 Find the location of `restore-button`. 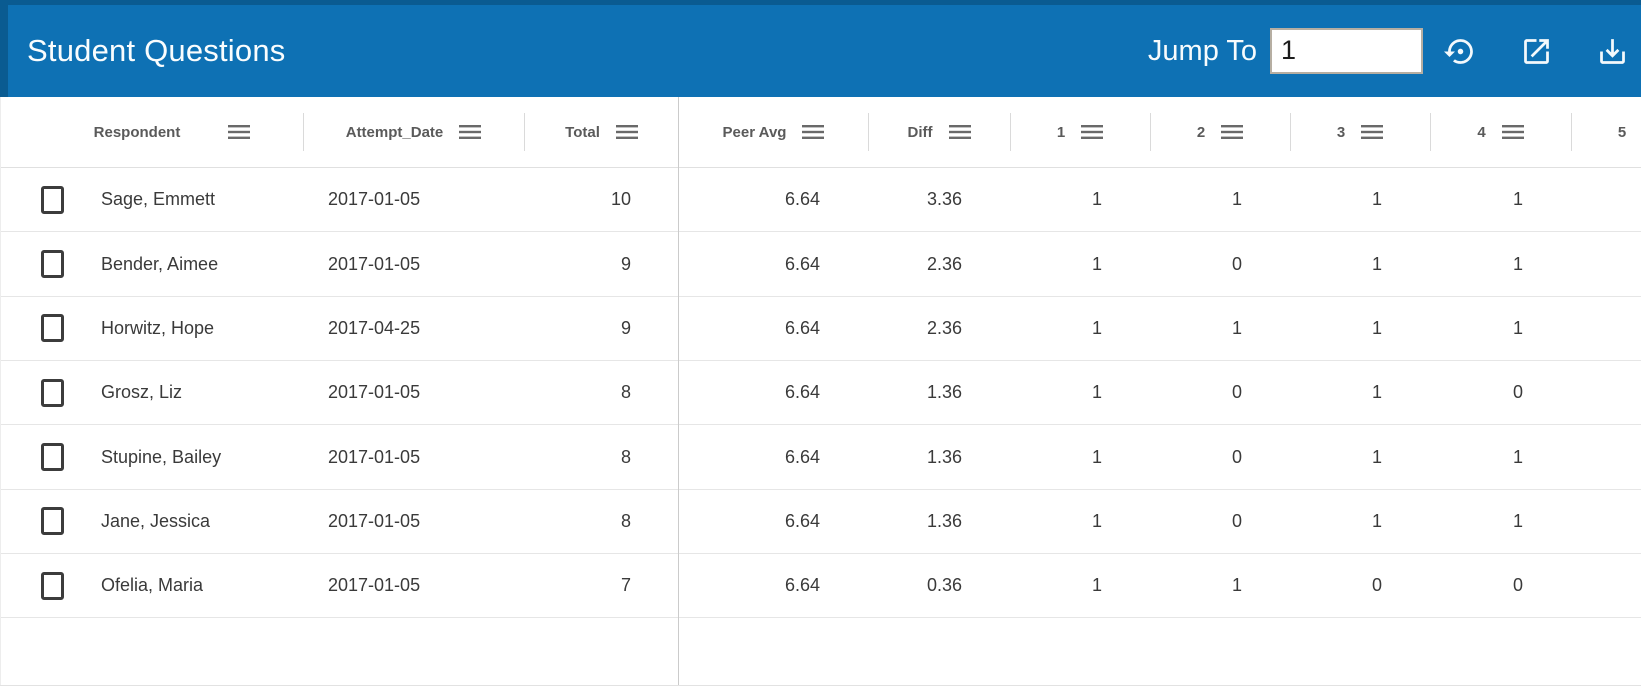

restore-button is located at coordinates (1460, 51).